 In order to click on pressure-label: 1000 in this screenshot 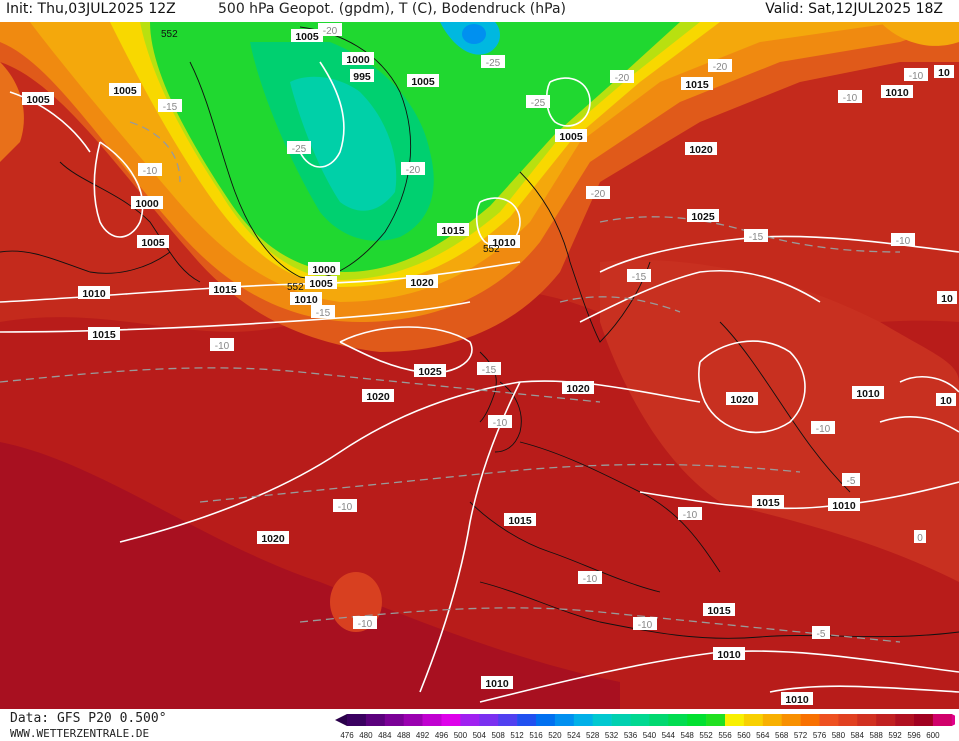, I will do `click(358, 60)`.